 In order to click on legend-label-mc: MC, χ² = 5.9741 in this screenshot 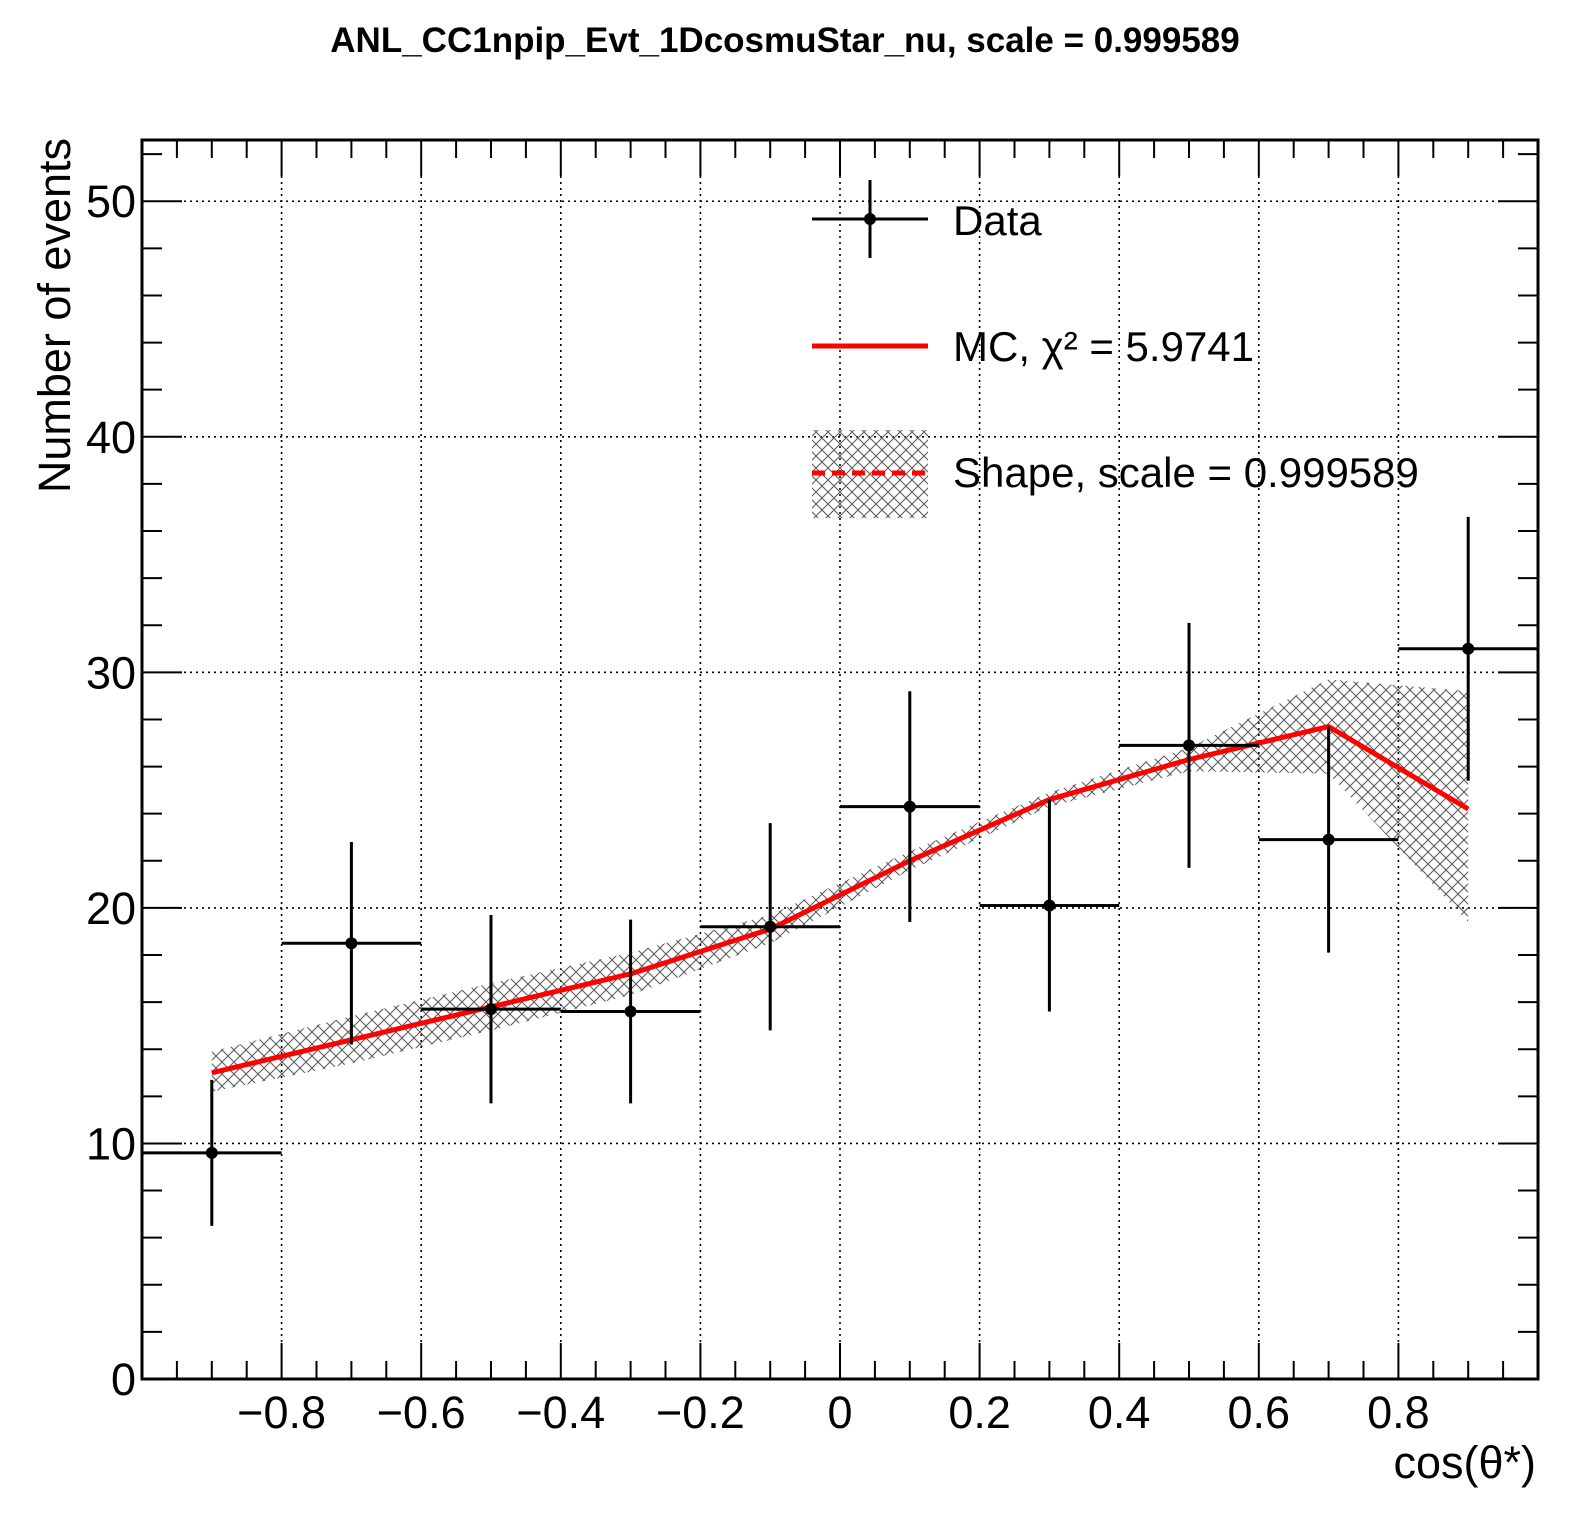, I will do `click(1103, 346)`.